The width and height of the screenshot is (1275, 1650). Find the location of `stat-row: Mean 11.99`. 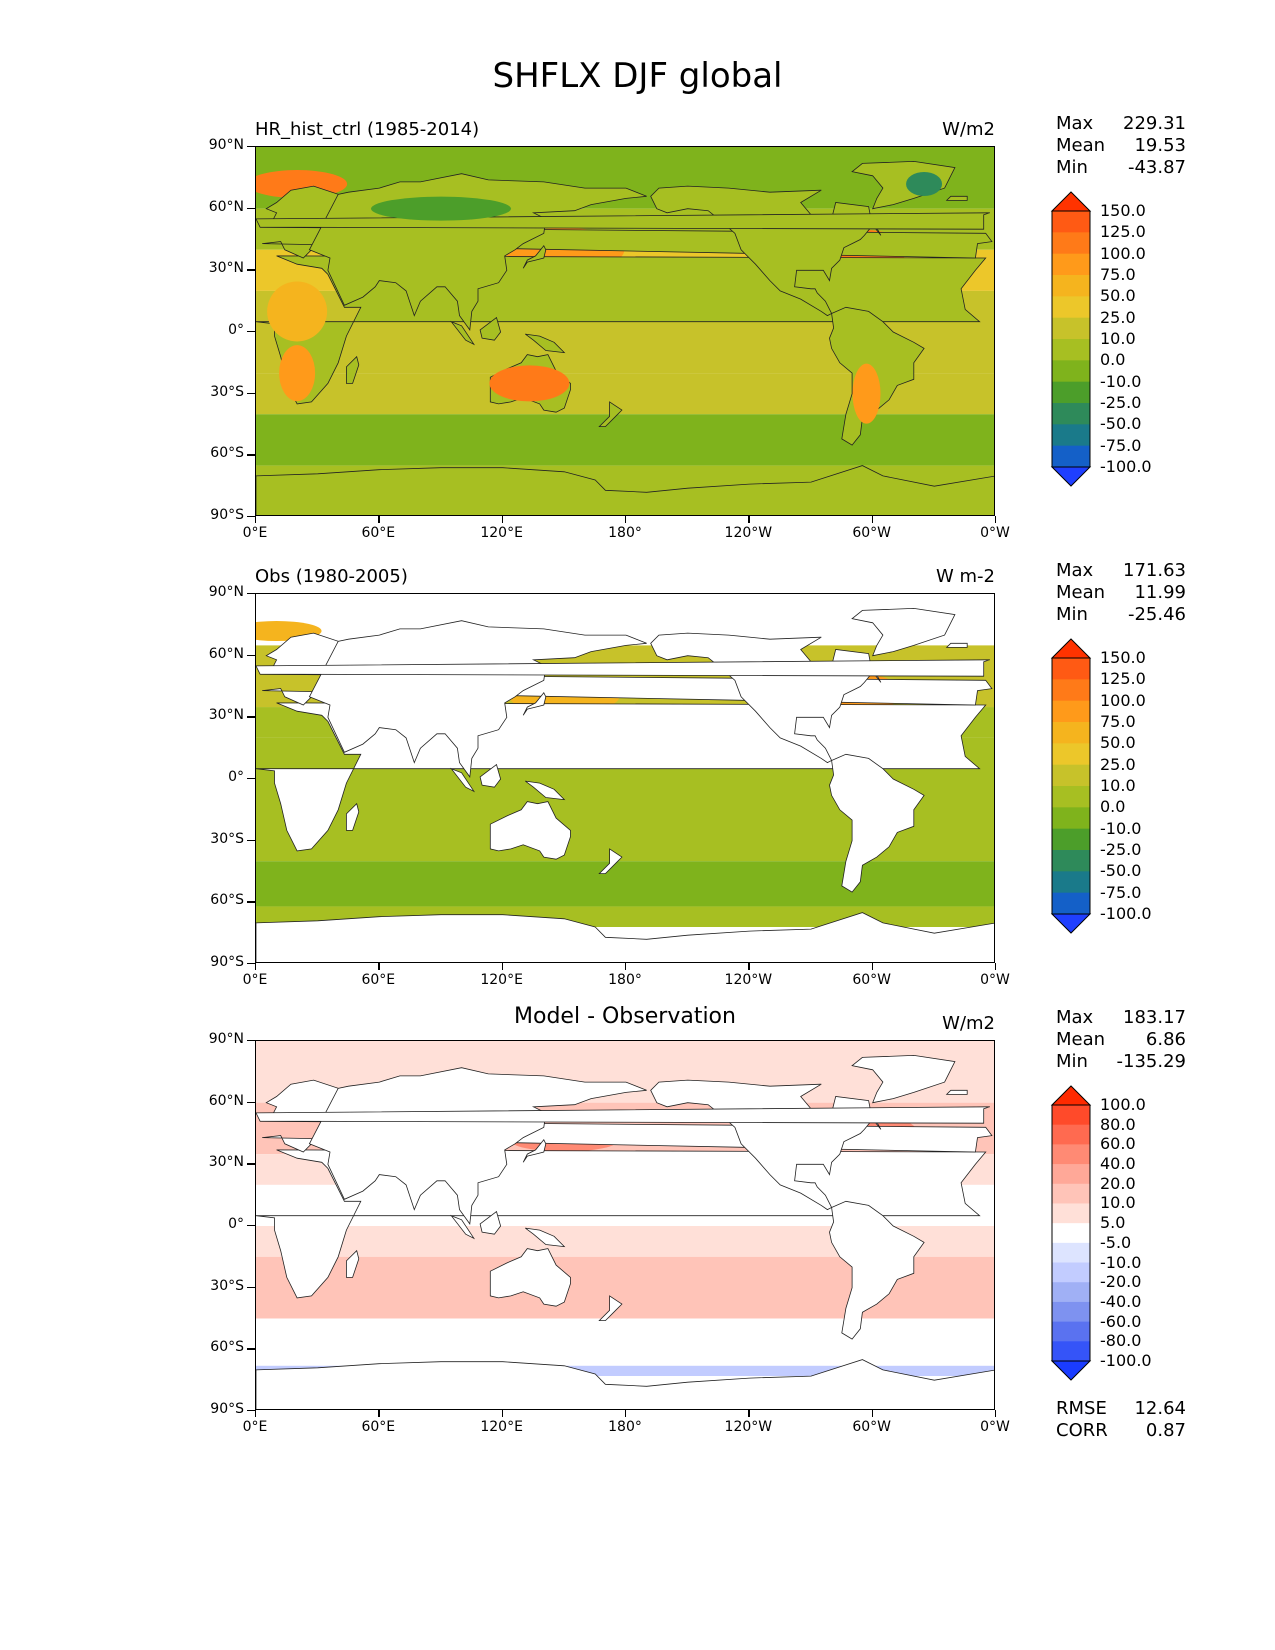

stat-row: Mean 11.99 is located at coordinates (1121, 593).